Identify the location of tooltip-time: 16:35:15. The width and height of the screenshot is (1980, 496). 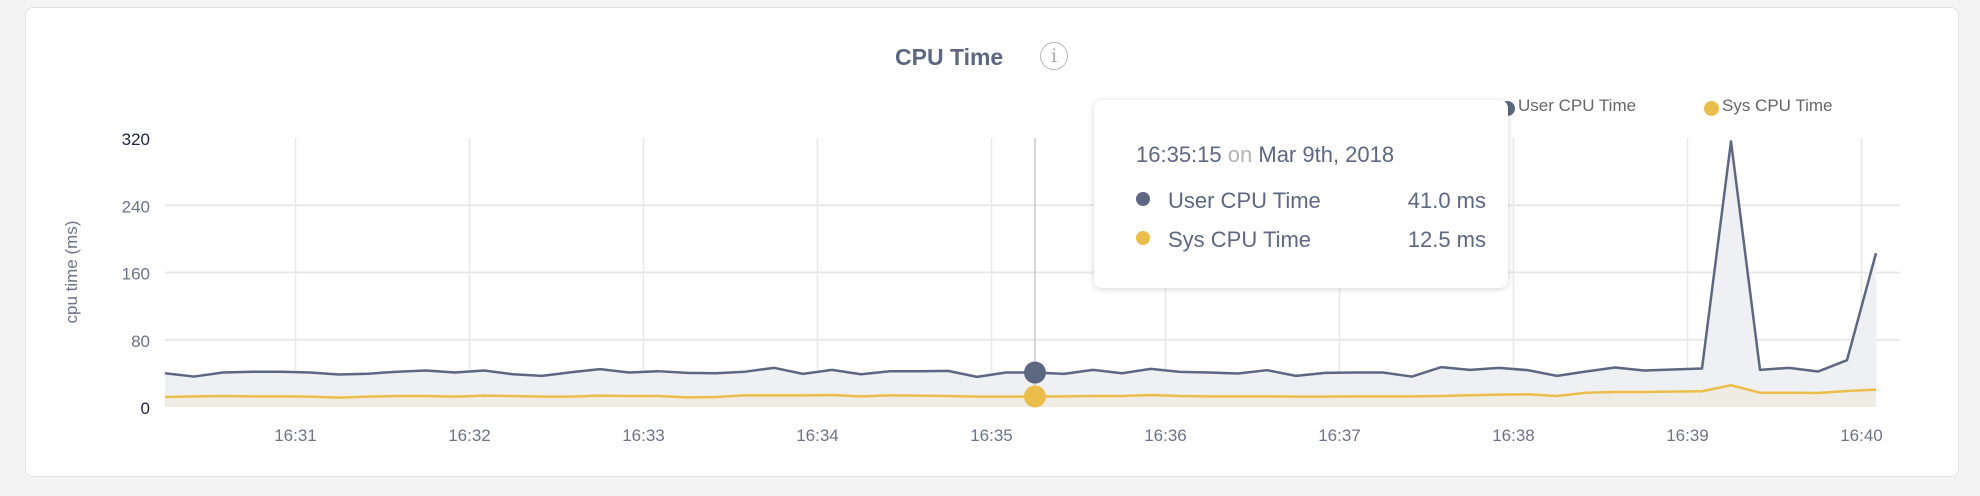
(1179, 154).